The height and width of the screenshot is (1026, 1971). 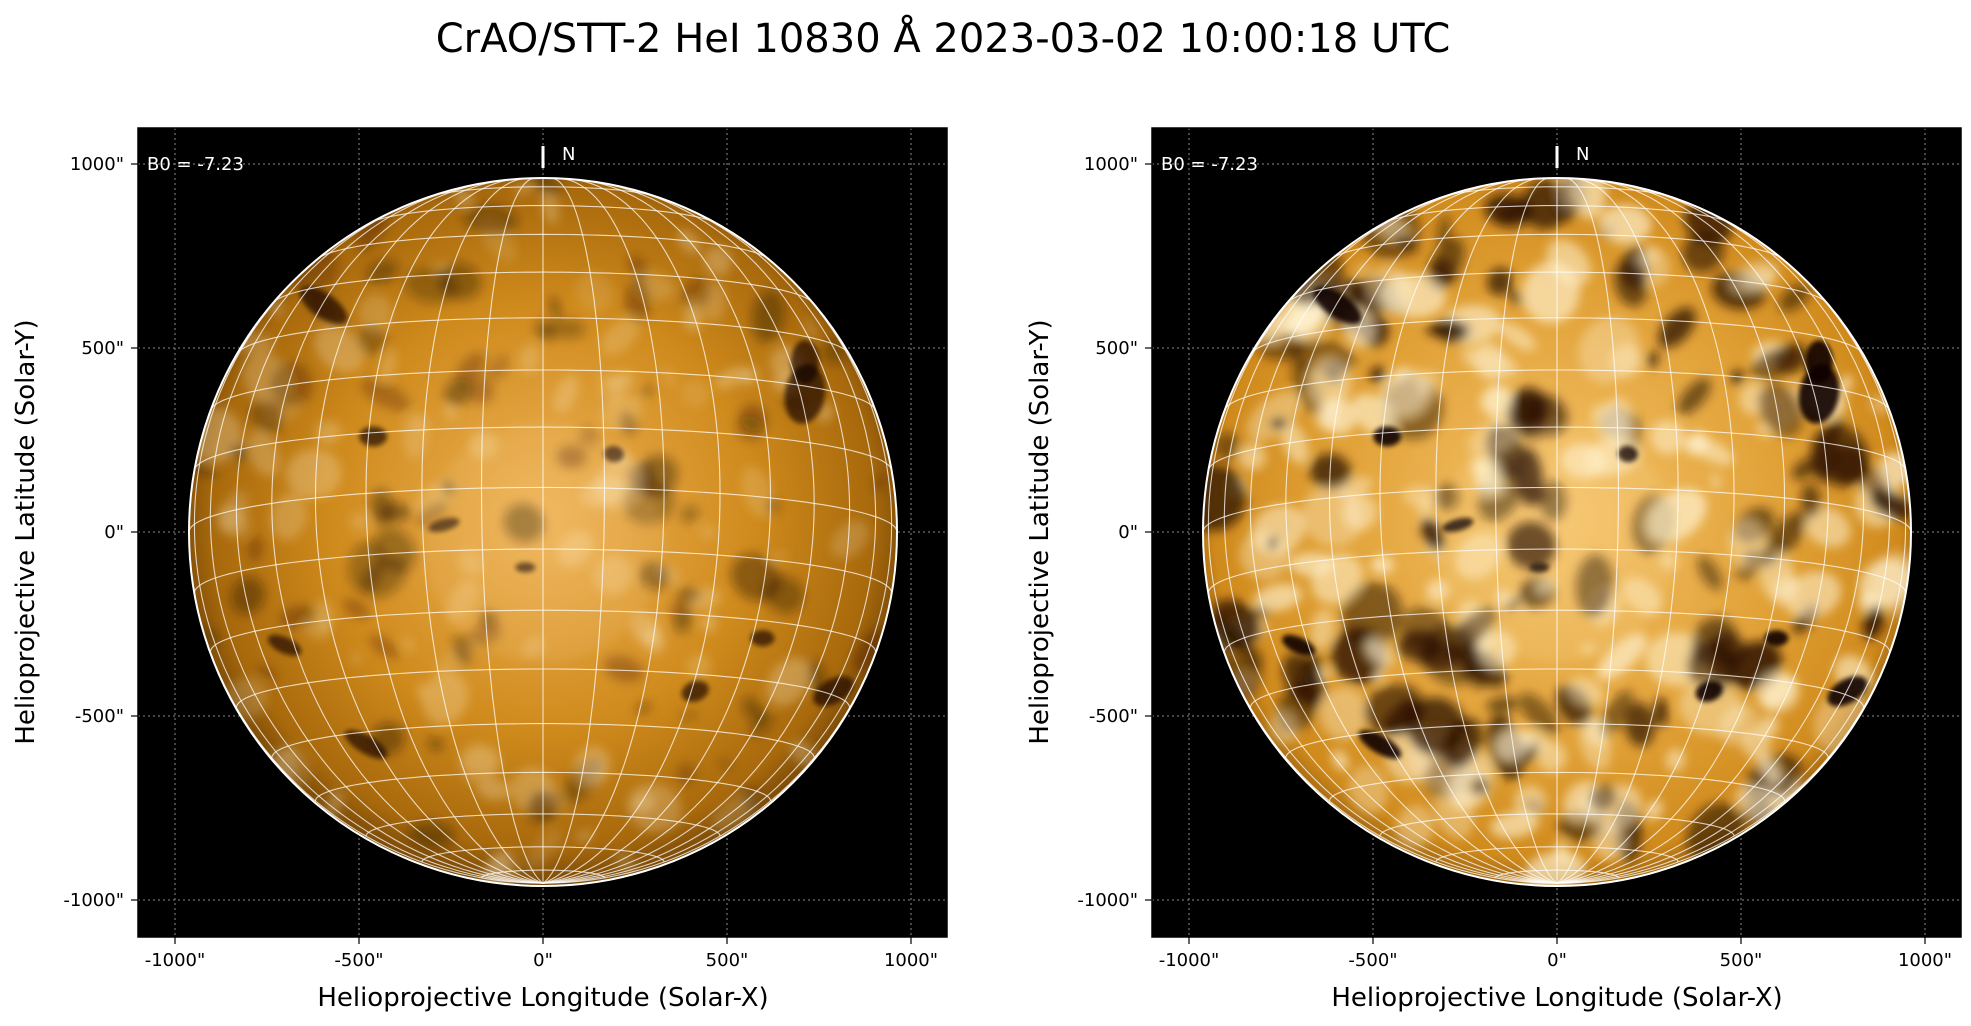 I want to click on left-ytick-label: 0", so click(x=114, y=532).